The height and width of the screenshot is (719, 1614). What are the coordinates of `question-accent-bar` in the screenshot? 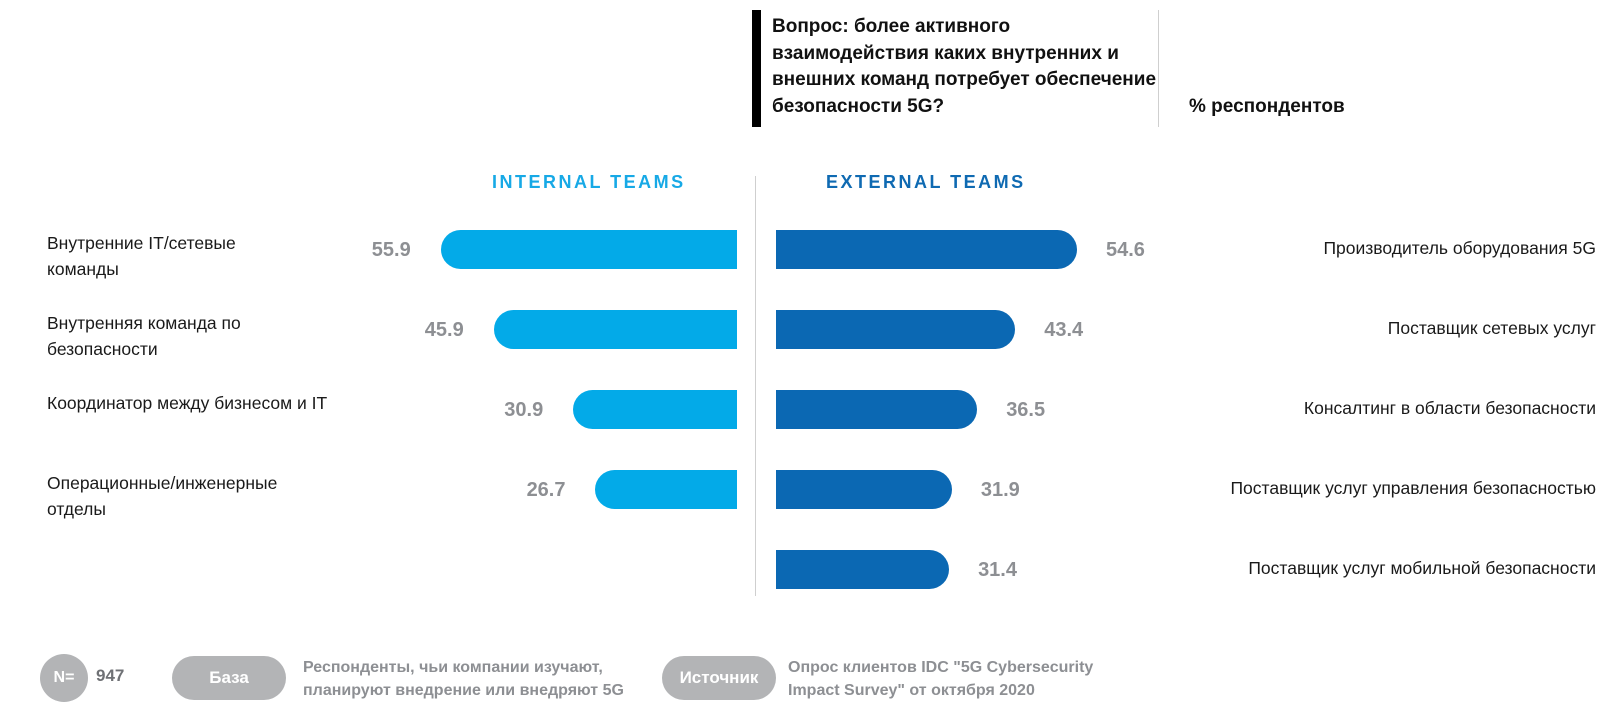 It's located at (756, 68).